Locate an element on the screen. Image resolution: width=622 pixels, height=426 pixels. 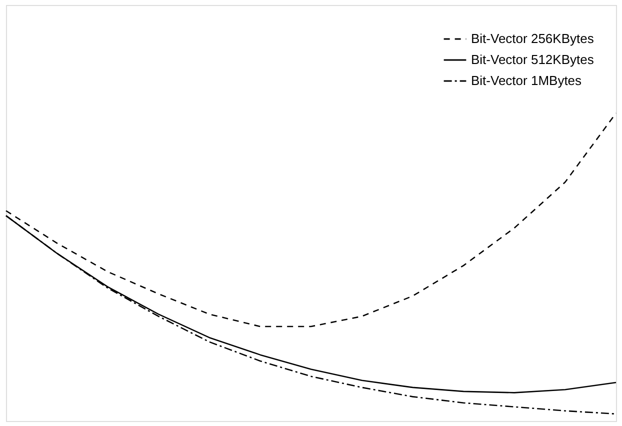
legend-label: Bit-Vector 1MBytes is located at coordinates (526, 80).